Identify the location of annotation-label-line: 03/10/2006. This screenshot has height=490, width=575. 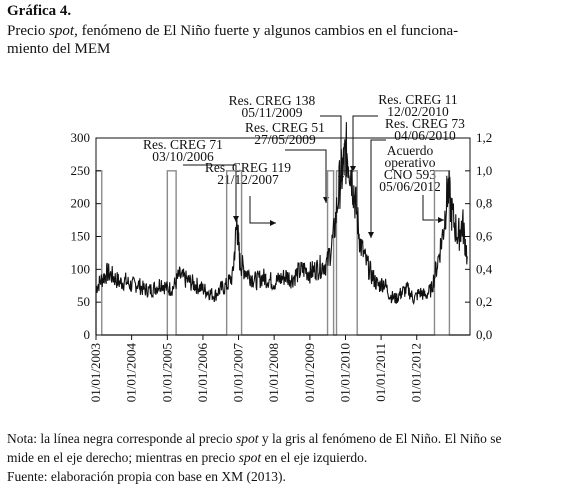
(183, 156).